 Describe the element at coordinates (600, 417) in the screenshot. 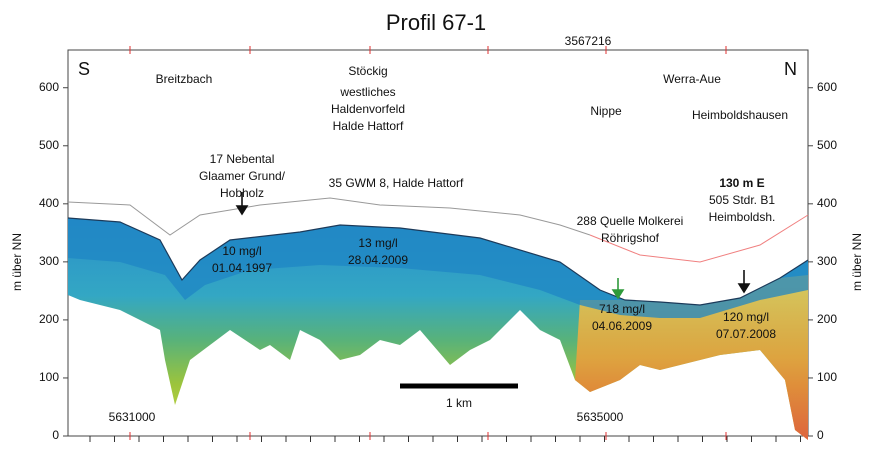

I see `coordinate-label: 5635000` at that location.